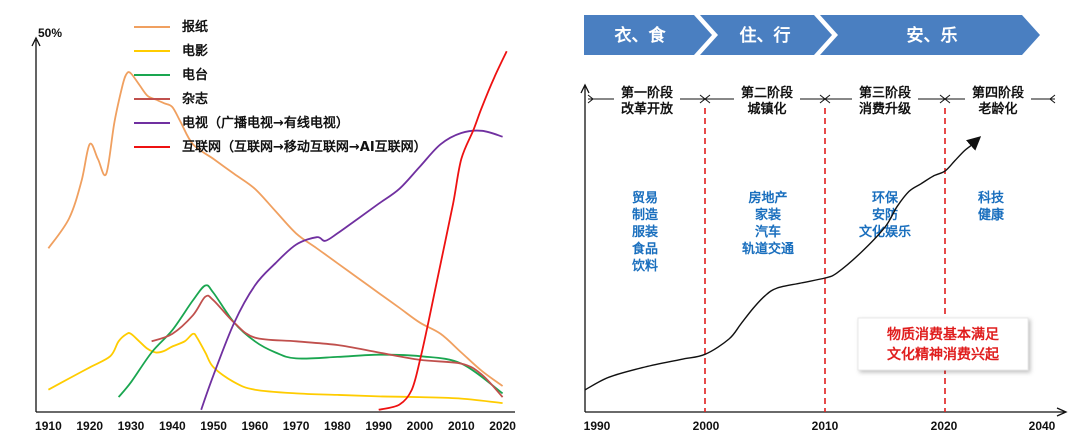 Image resolution: width=1080 pixels, height=446 pixels. What do you see at coordinates (131, 426) in the screenshot?
I see `left-x-tick: 1930` at bounding box center [131, 426].